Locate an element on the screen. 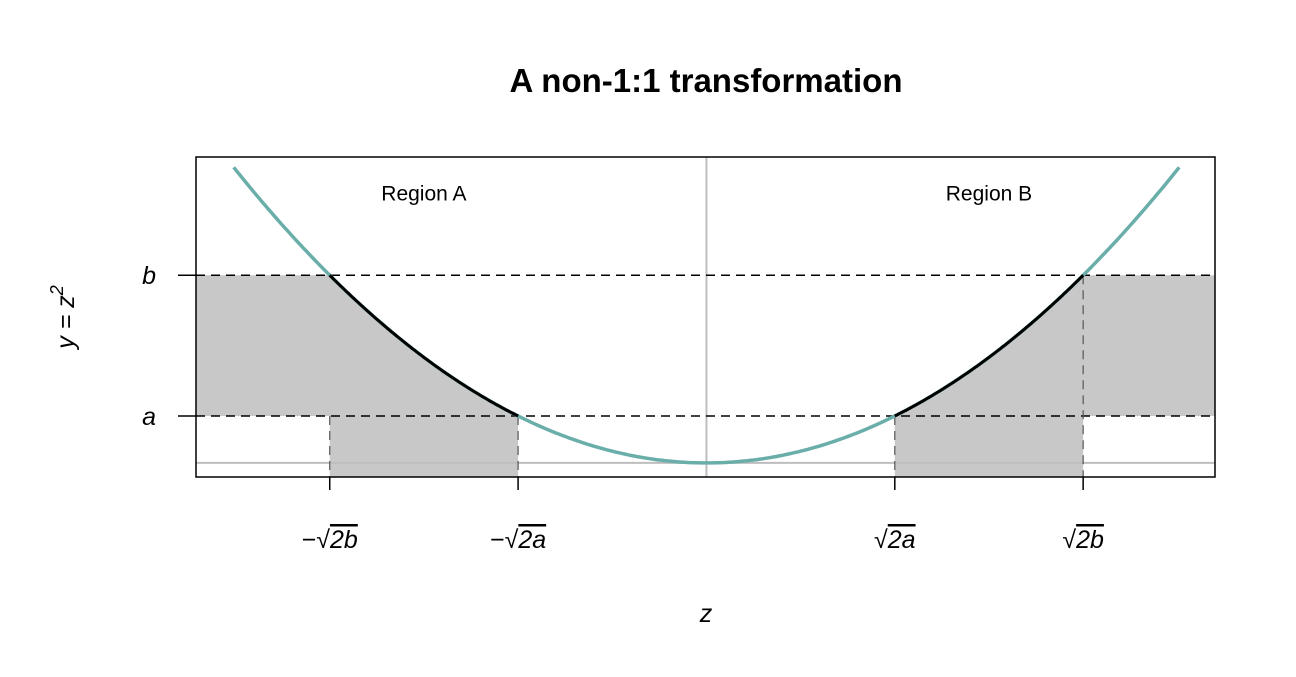 This screenshot has width=1296, height=677. curve-highlight-a is located at coordinates (423, 346).